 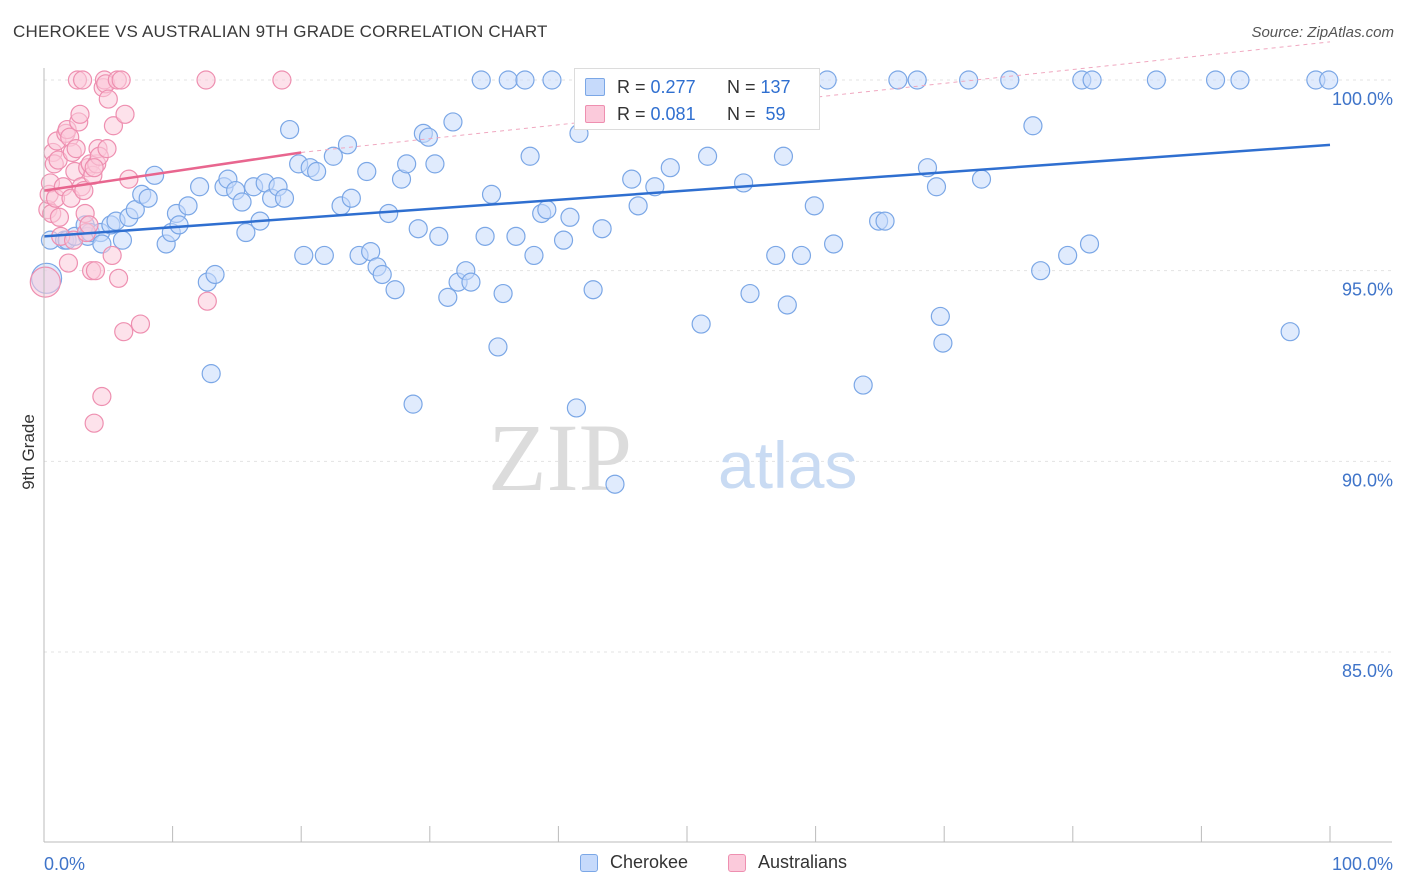 I want to click on legend-swatch-australians, so click(x=737, y=862).